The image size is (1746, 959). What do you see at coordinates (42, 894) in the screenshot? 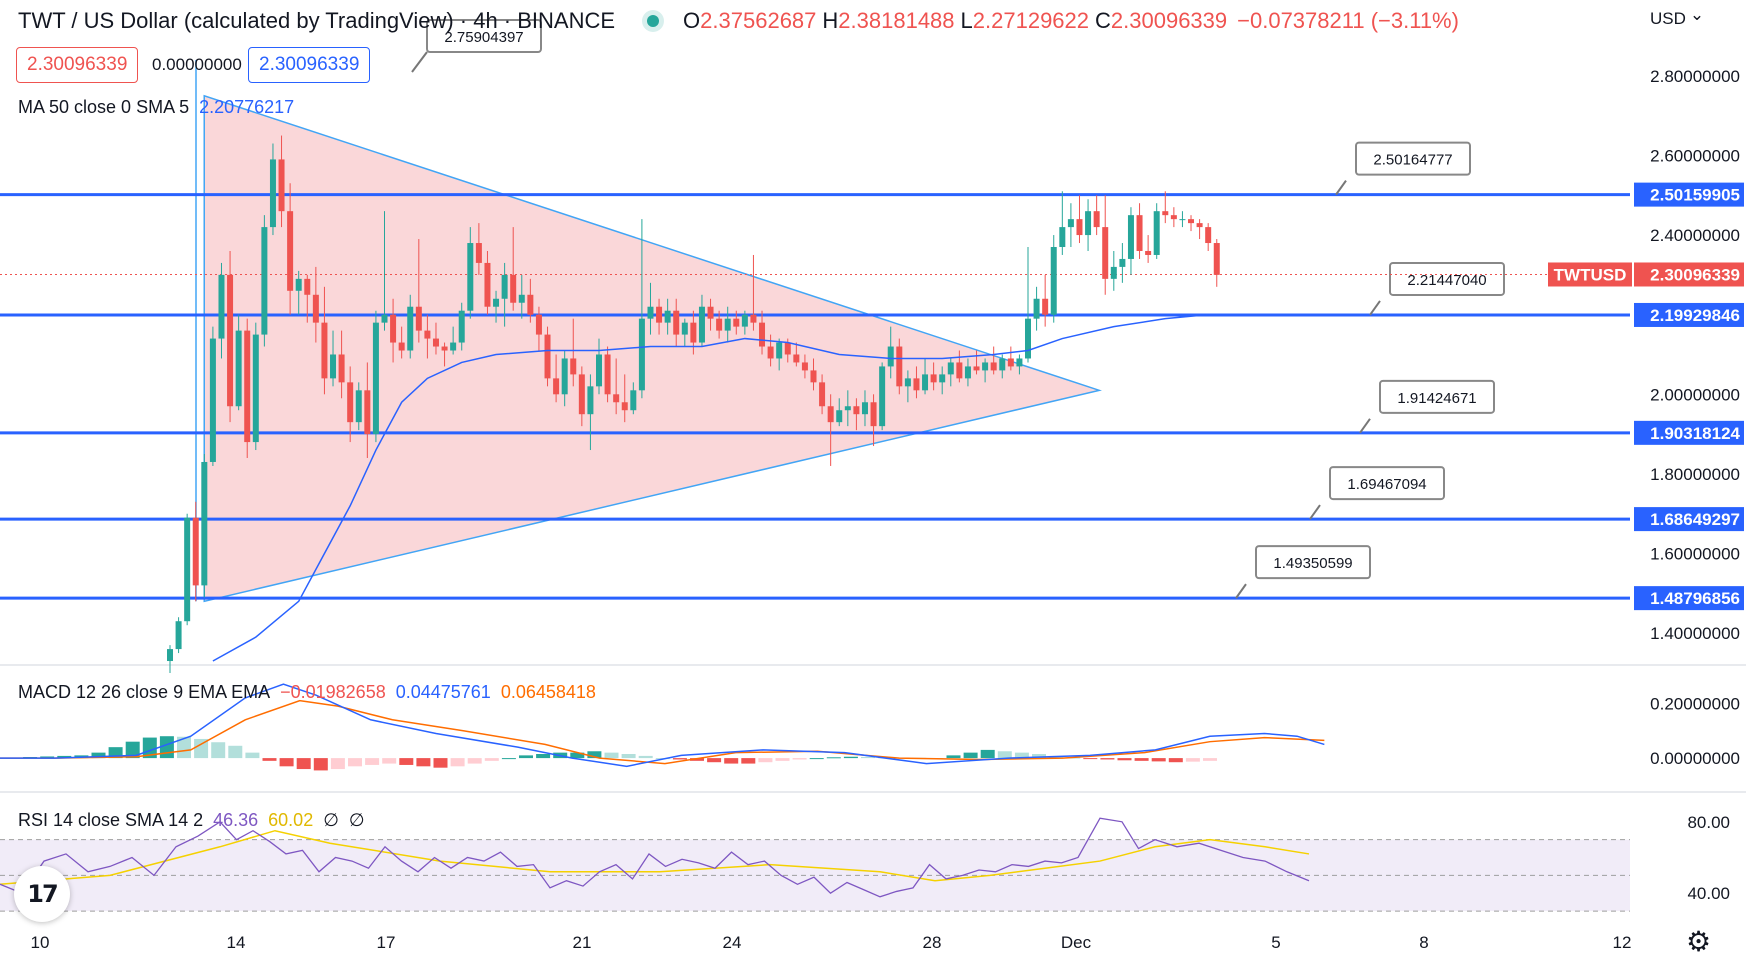
I see `tradingview-logo-icon: 17` at bounding box center [42, 894].